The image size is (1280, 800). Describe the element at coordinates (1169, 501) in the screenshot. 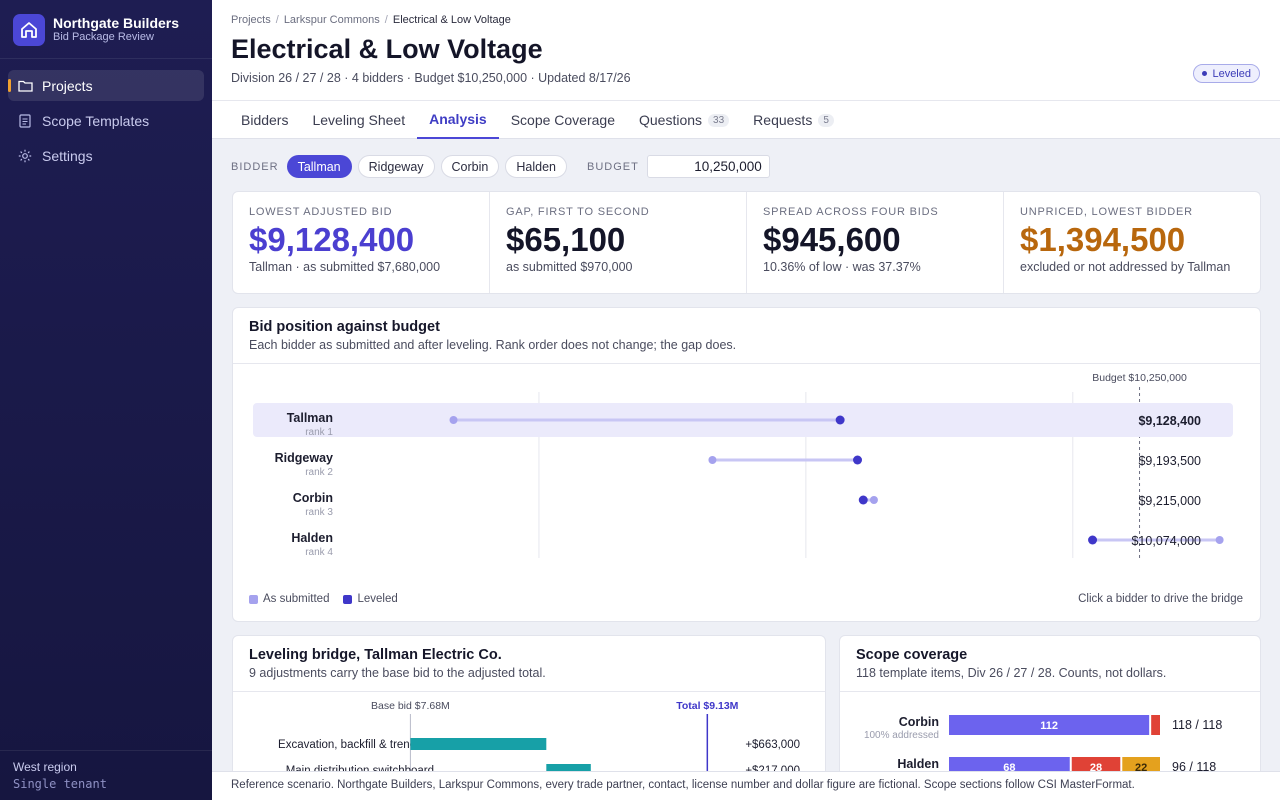

I see `leveled-value-label: $9,215,000` at that location.